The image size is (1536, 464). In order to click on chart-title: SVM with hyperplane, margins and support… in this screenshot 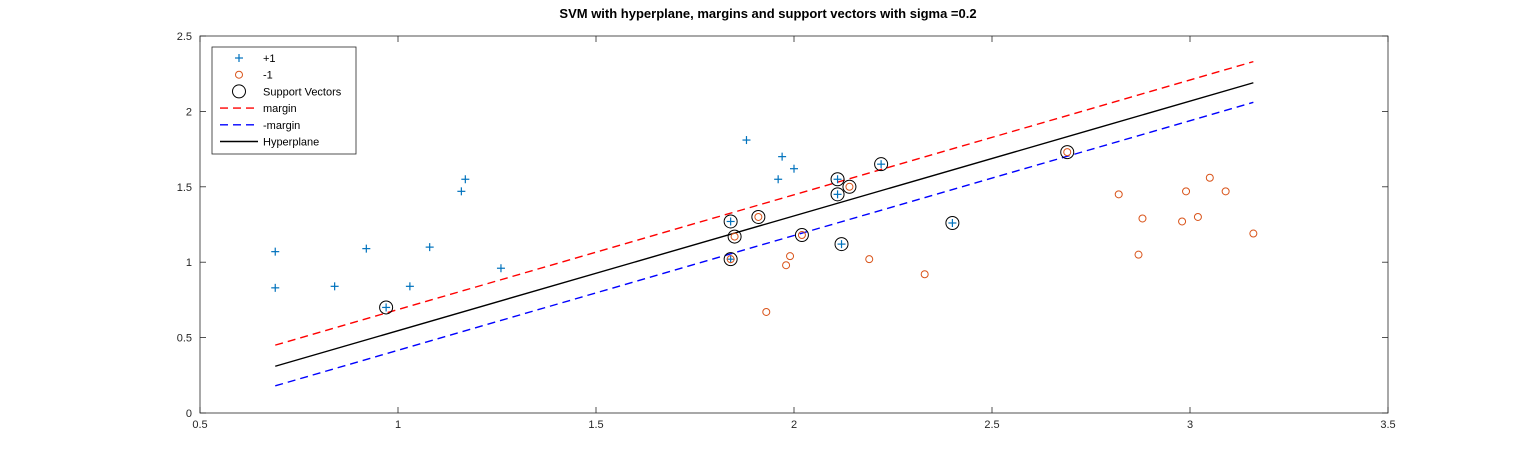, I will do `click(767, 13)`.